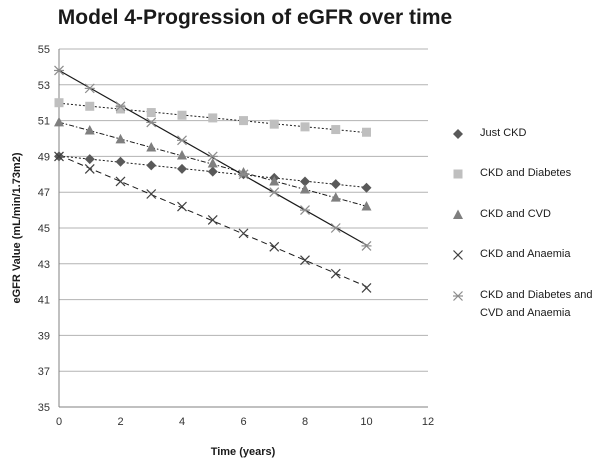 Image resolution: width=598 pixels, height=469 pixels. Describe the element at coordinates (366, 422) in the screenshot. I see `x-tick-label: 10` at that location.